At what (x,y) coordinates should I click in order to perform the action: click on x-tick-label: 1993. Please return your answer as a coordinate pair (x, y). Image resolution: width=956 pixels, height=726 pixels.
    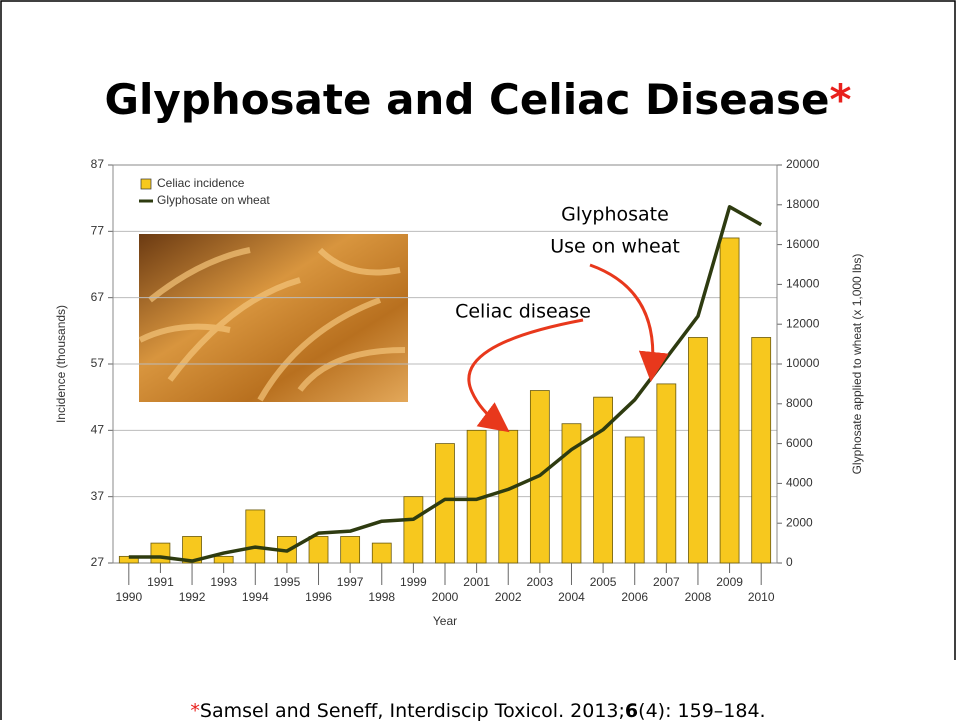
    Looking at the image, I should click on (223, 582).